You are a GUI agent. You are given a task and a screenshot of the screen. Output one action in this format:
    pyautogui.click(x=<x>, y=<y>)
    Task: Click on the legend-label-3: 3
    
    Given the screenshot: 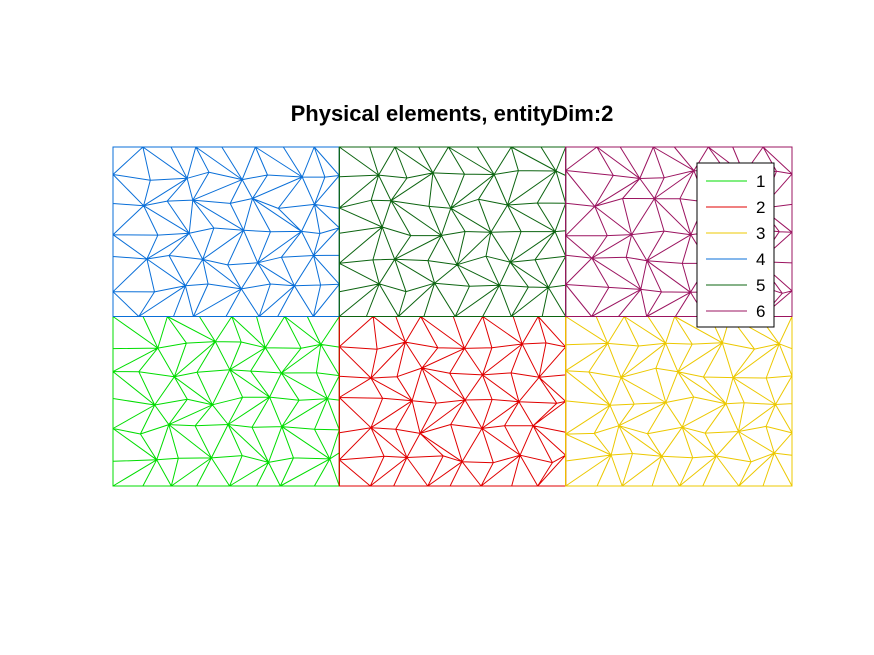 What is the action you would take?
    pyautogui.click(x=760, y=233)
    